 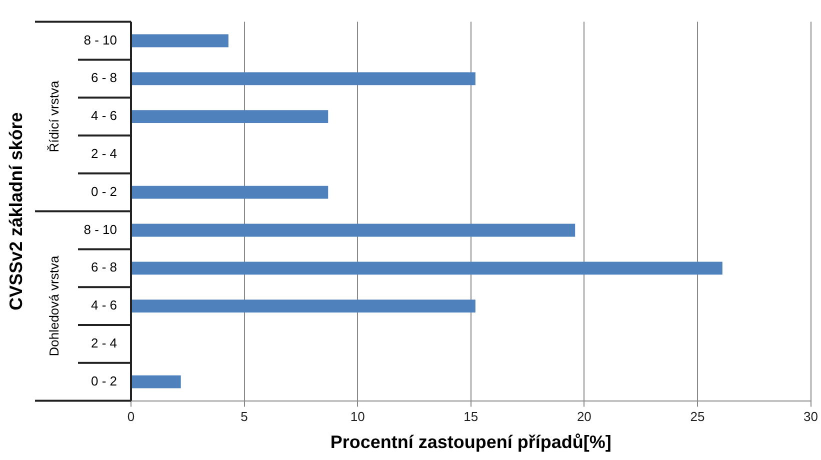 I want to click on text: Dohledová vrstva, so click(x=54, y=305).